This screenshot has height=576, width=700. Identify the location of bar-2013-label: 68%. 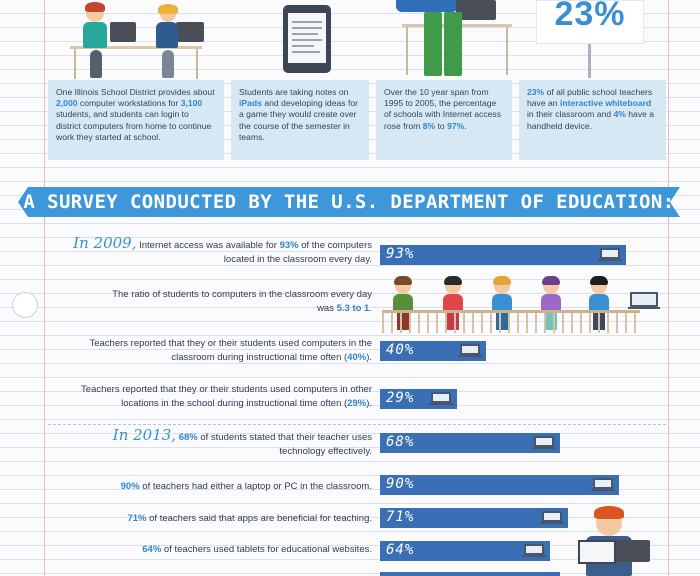
(400, 442).